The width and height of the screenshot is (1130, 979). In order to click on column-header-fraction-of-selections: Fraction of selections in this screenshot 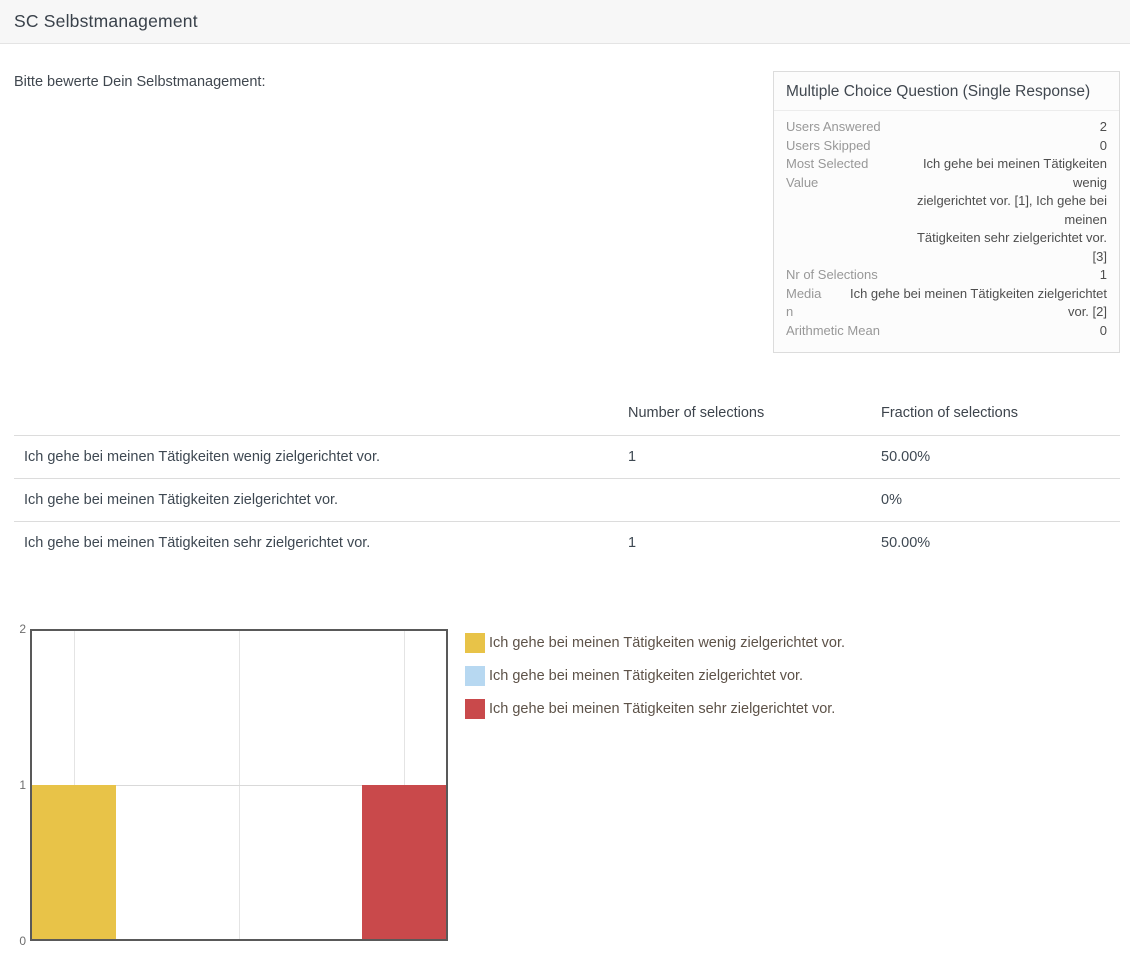, I will do `click(950, 413)`.